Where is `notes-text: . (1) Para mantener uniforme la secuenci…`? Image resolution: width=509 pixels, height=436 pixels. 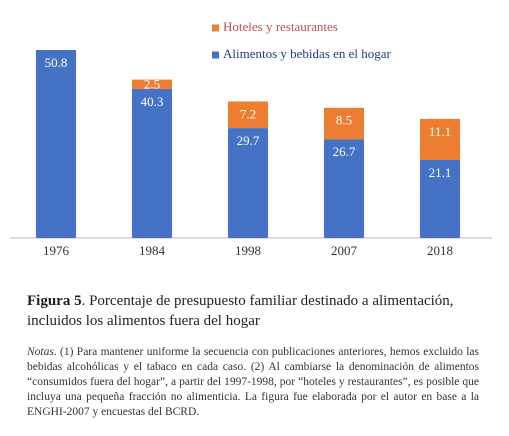
notes-text: . (1) Para mantener uniforme la secuenci… is located at coordinates (253, 382).